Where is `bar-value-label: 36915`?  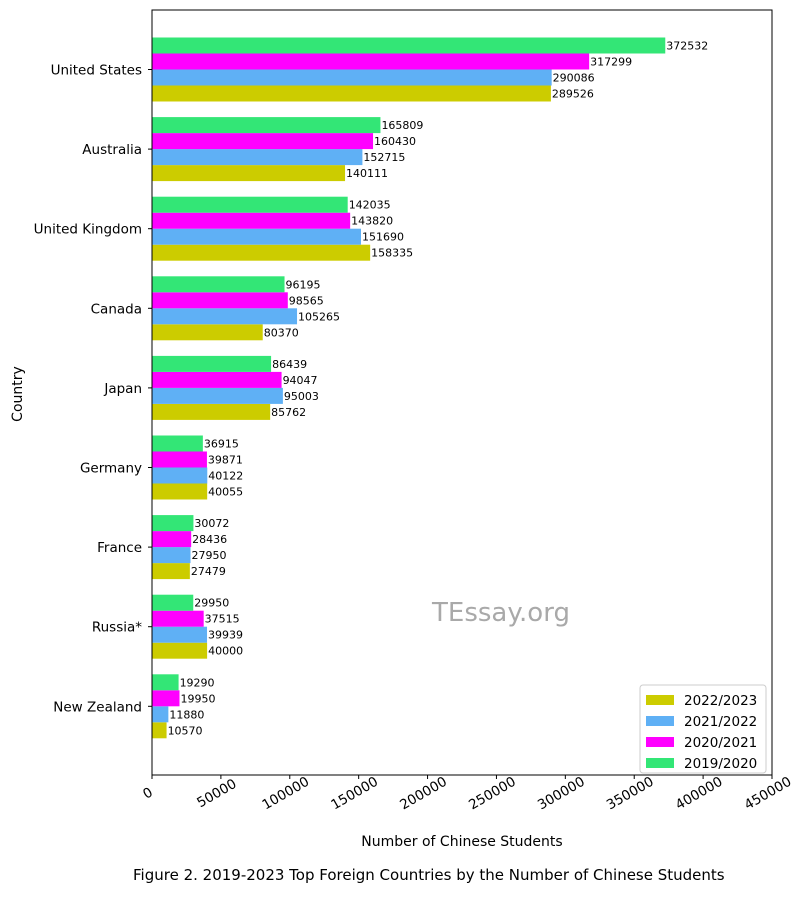 bar-value-label: 36915 is located at coordinates (221, 444).